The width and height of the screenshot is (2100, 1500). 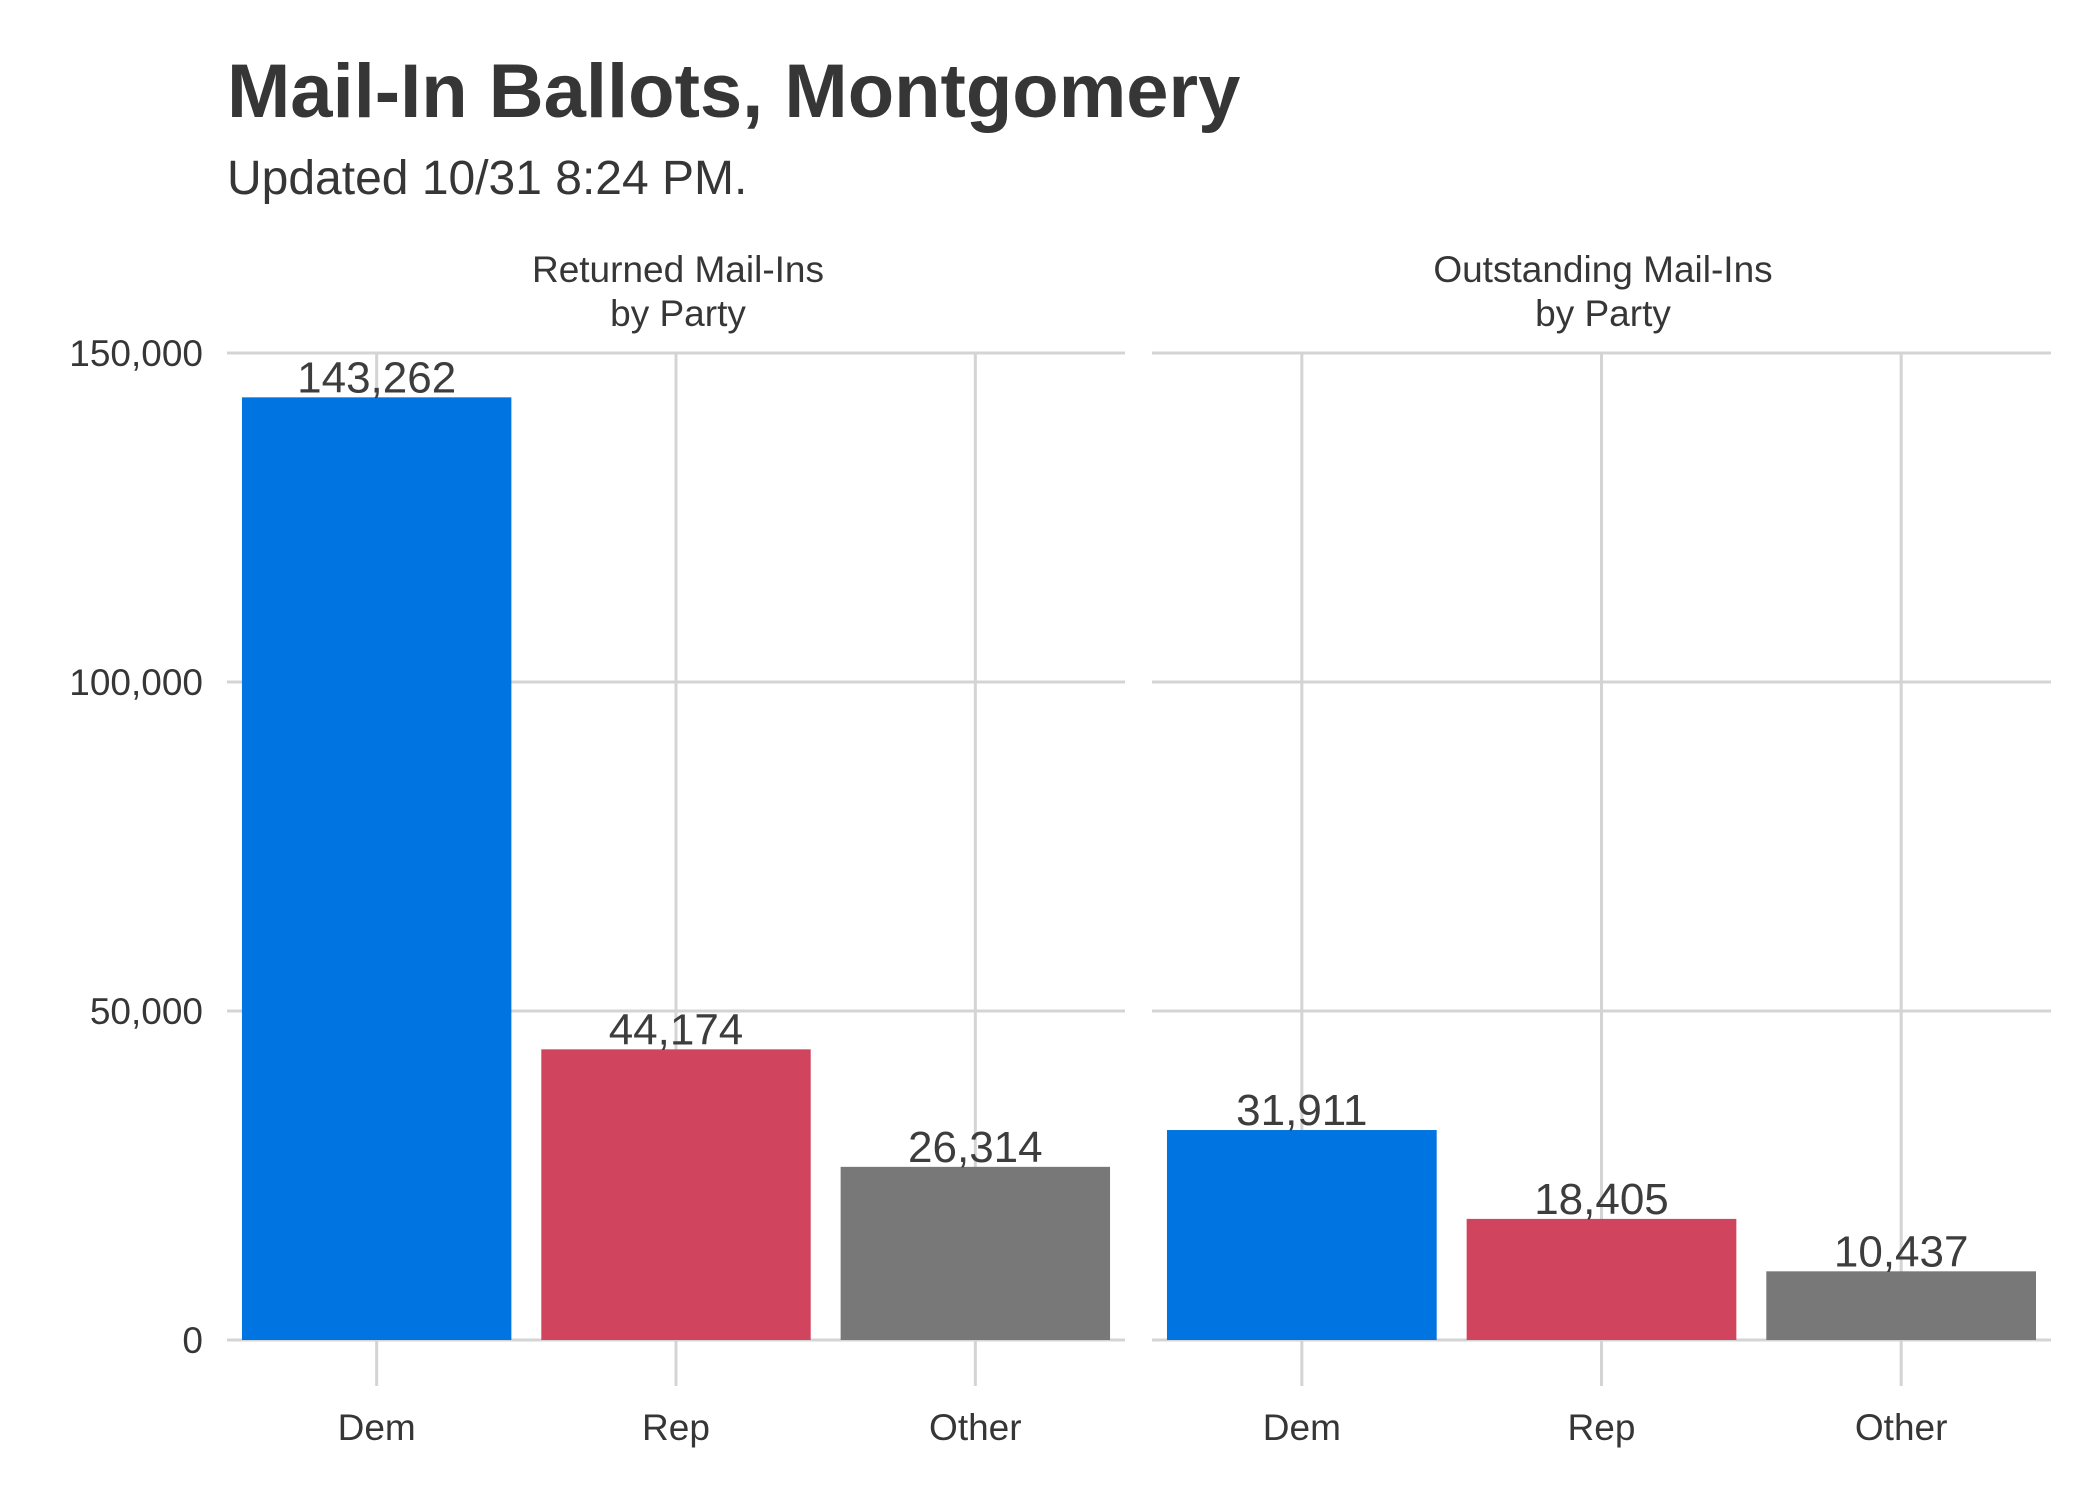 I want to click on y-tick-label: 50,000, so click(x=146, y=1011).